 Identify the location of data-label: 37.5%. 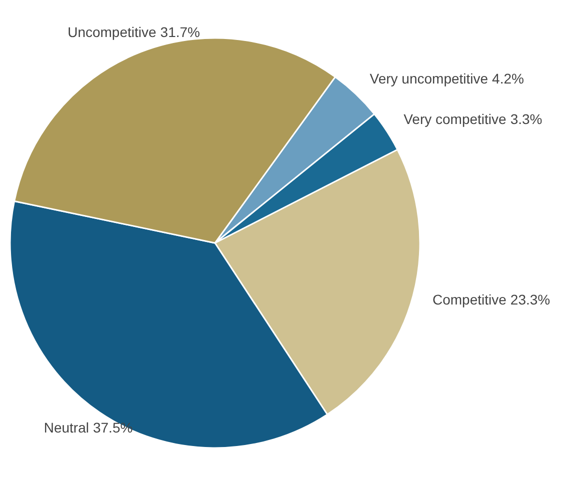
(112, 428).